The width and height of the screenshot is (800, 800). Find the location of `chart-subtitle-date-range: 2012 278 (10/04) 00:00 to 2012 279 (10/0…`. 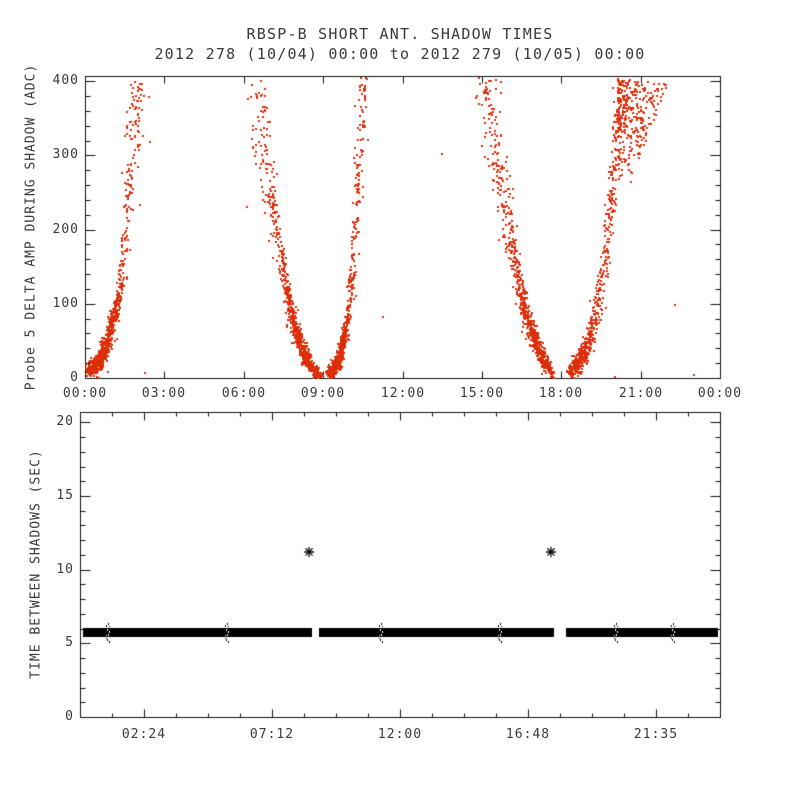

chart-subtitle-date-range: 2012 278 (10/04) 00:00 to 2012 279 (10/0… is located at coordinates (400, 54).